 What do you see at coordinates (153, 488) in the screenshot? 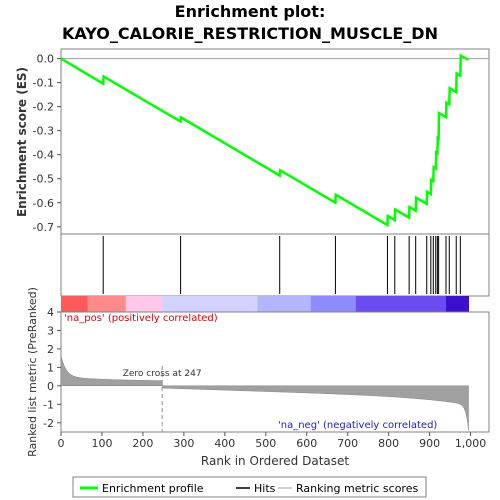
I see `legend-enrichment-label: Enrichment profile` at bounding box center [153, 488].